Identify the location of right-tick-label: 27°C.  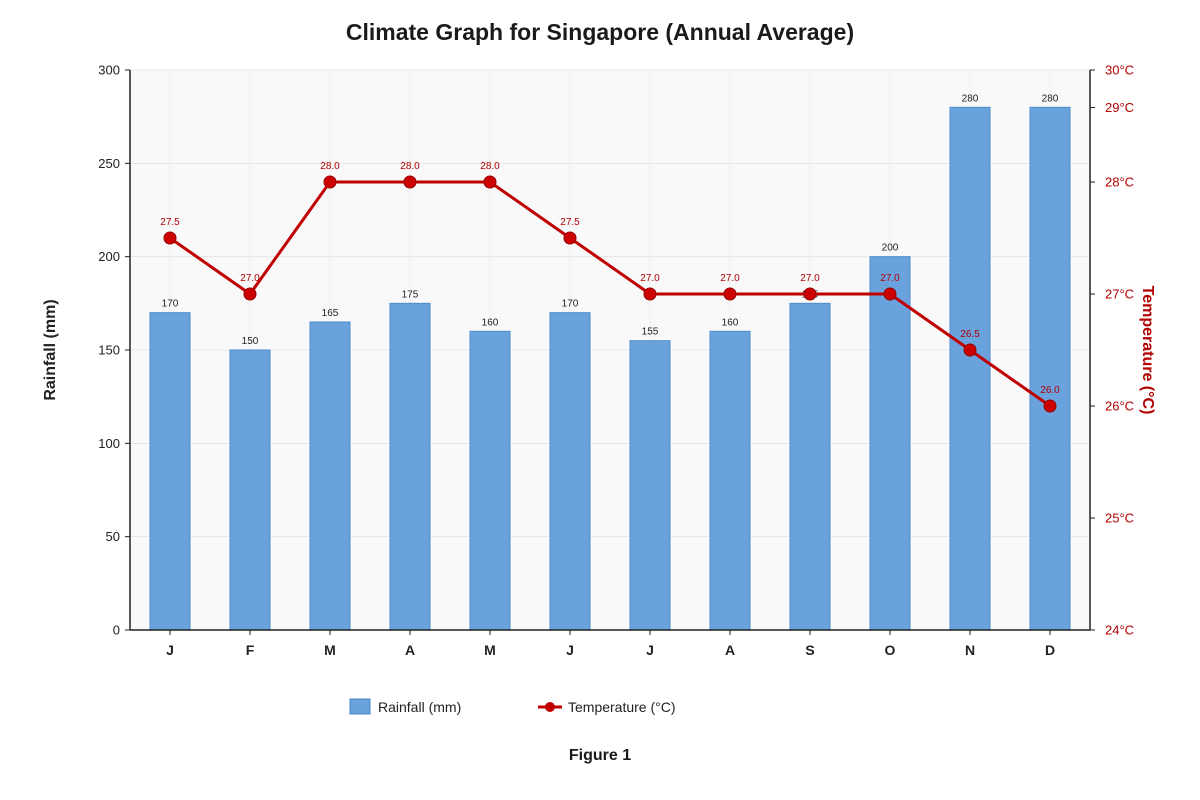
(1119, 294).